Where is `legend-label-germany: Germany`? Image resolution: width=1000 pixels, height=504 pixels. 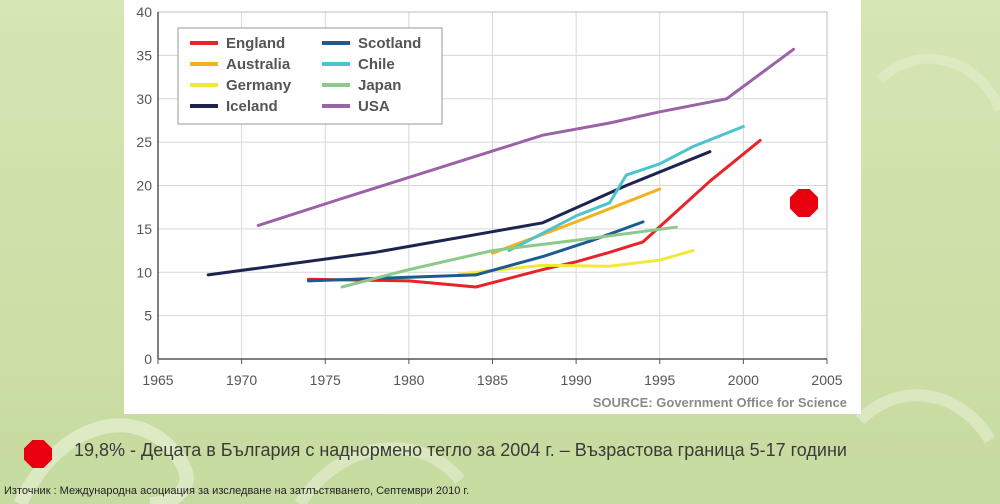
legend-label-germany: Germany is located at coordinates (259, 85).